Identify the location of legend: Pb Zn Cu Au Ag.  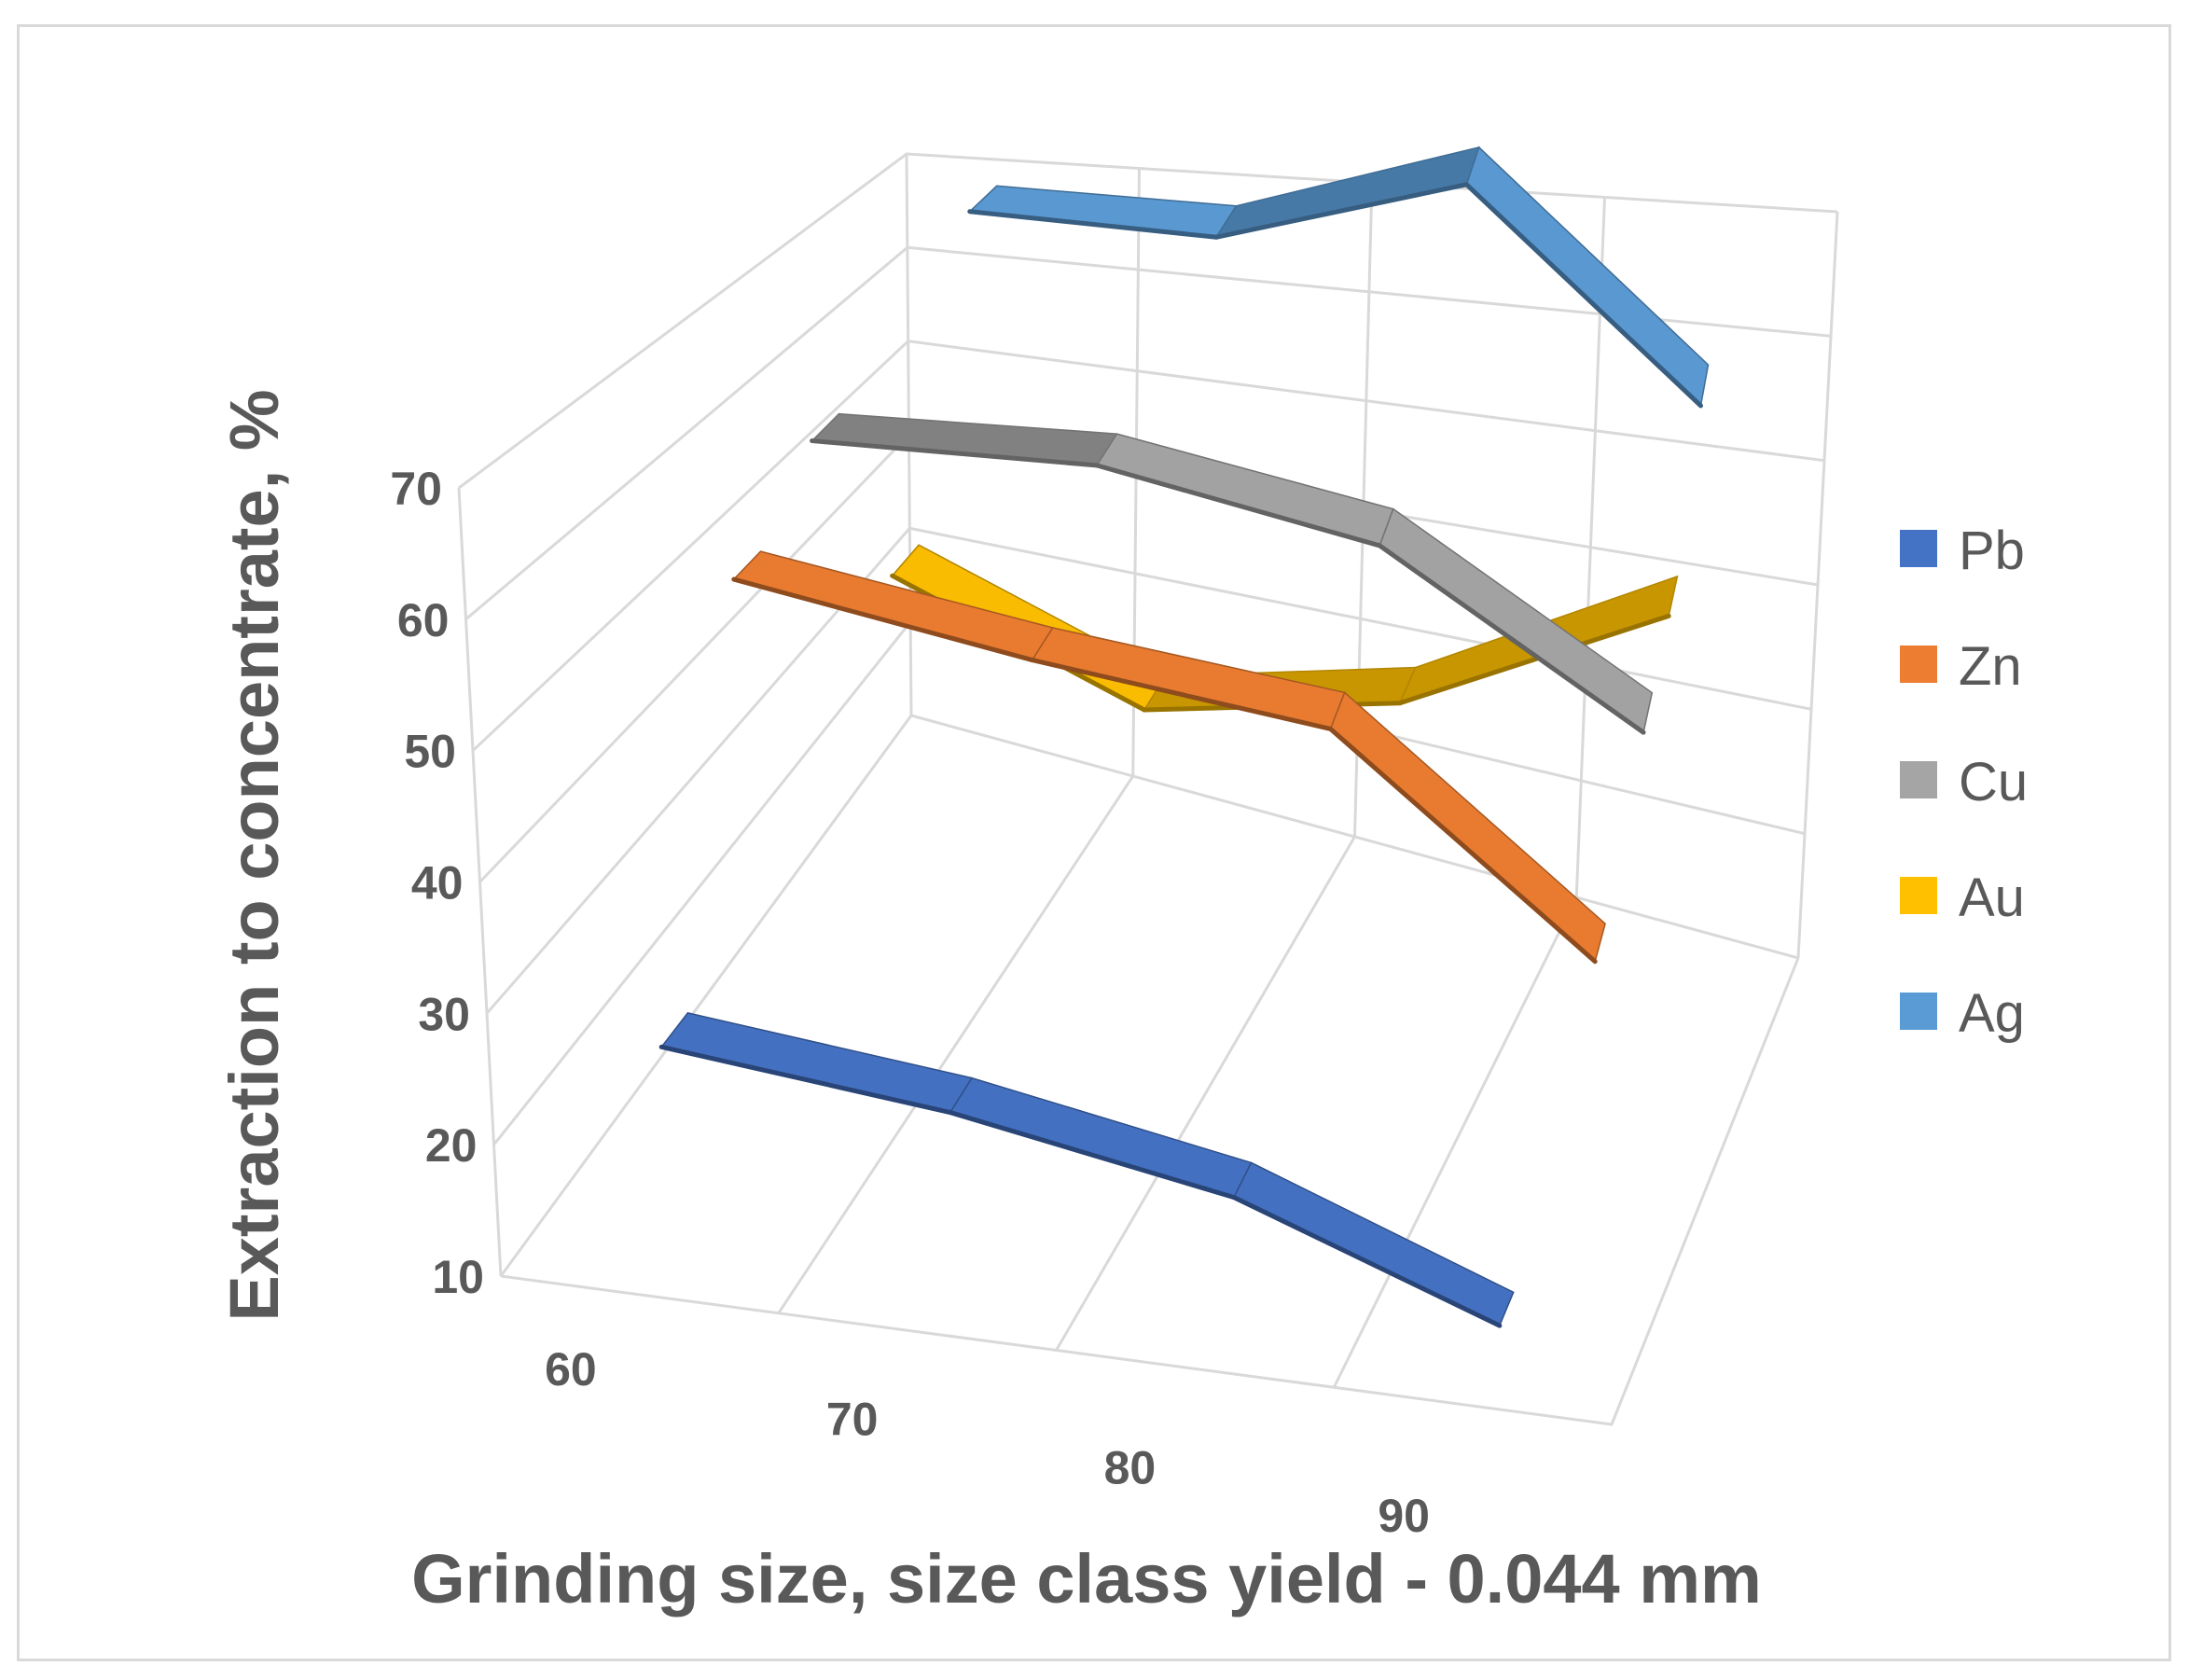
(1964, 782).